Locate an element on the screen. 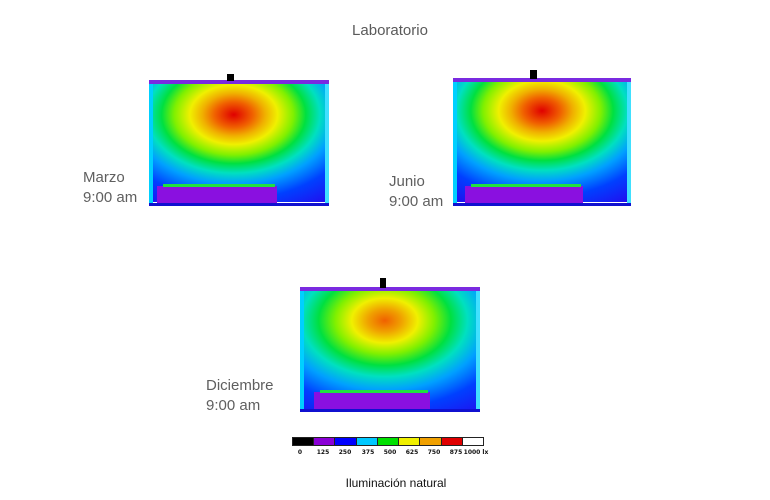 Image resolution: width=770 pixels, height=500 pixels. legend-label: 0 is located at coordinates (300, 452).